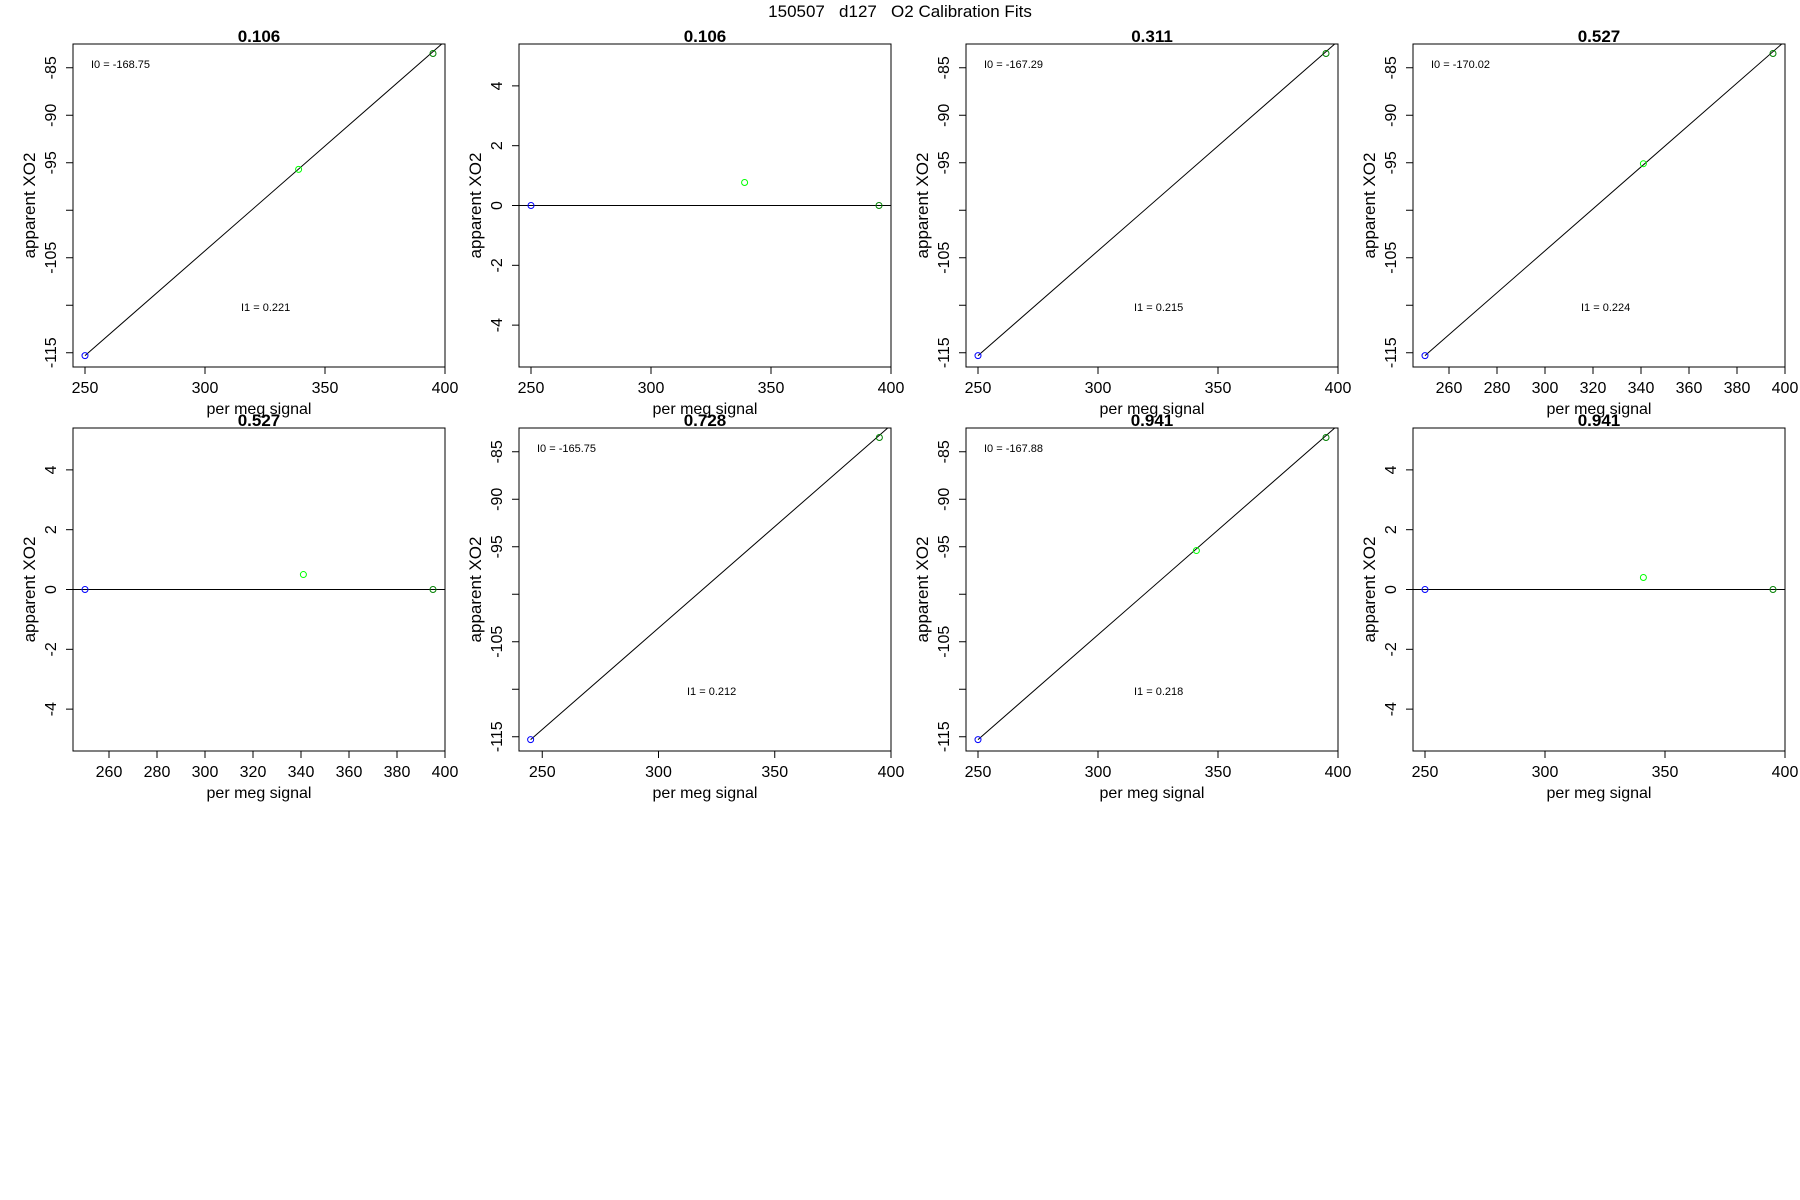 The height and width of the screenshot is (1200, 1800). I want to click on fit-annotation: I1 = 0.212, so click(711, 692).